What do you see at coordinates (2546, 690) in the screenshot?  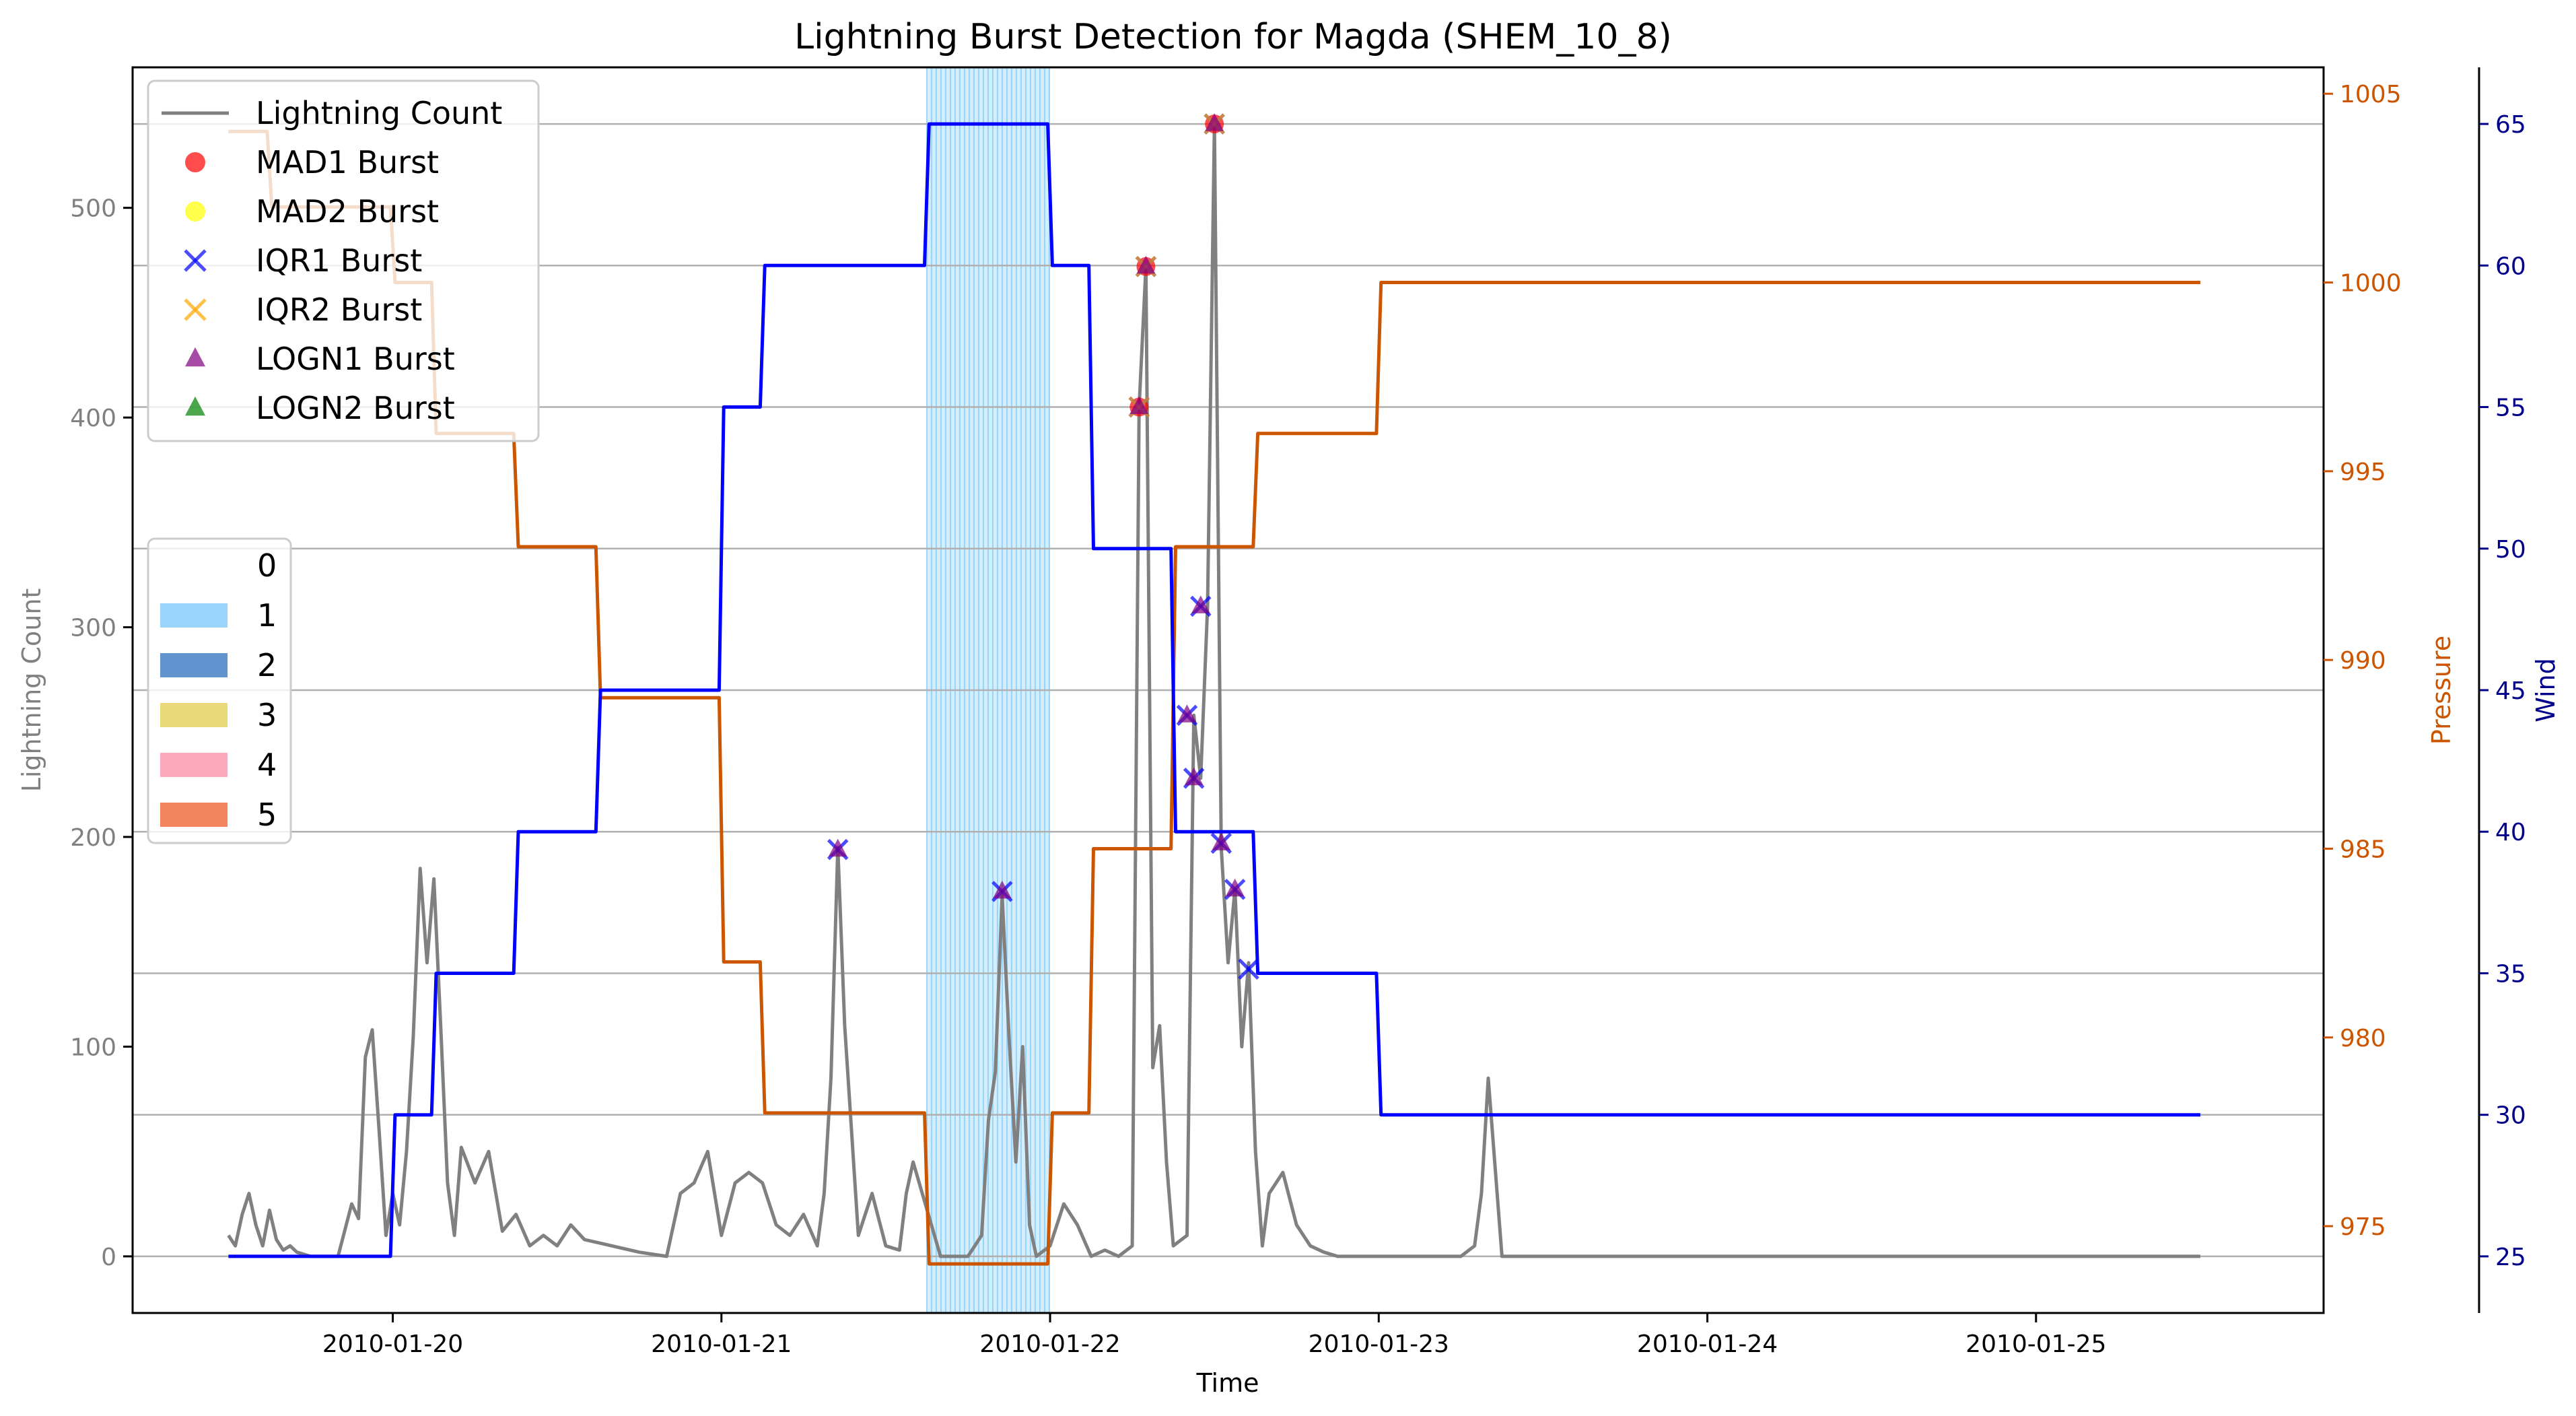 I see `wind-y-axis-label: Wind` at bounding box center [2546, 690].